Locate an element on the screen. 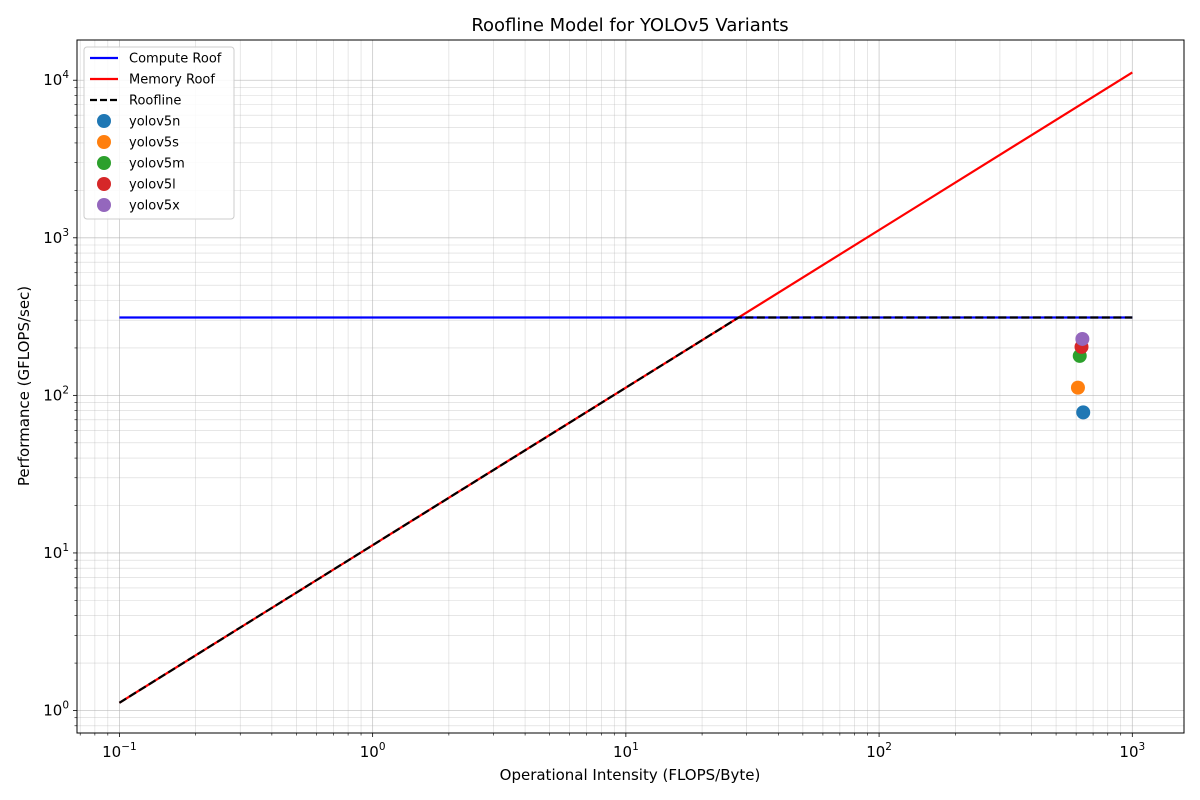 The image size is (1200, 800). legend-box is located at coordinates (159, 133).